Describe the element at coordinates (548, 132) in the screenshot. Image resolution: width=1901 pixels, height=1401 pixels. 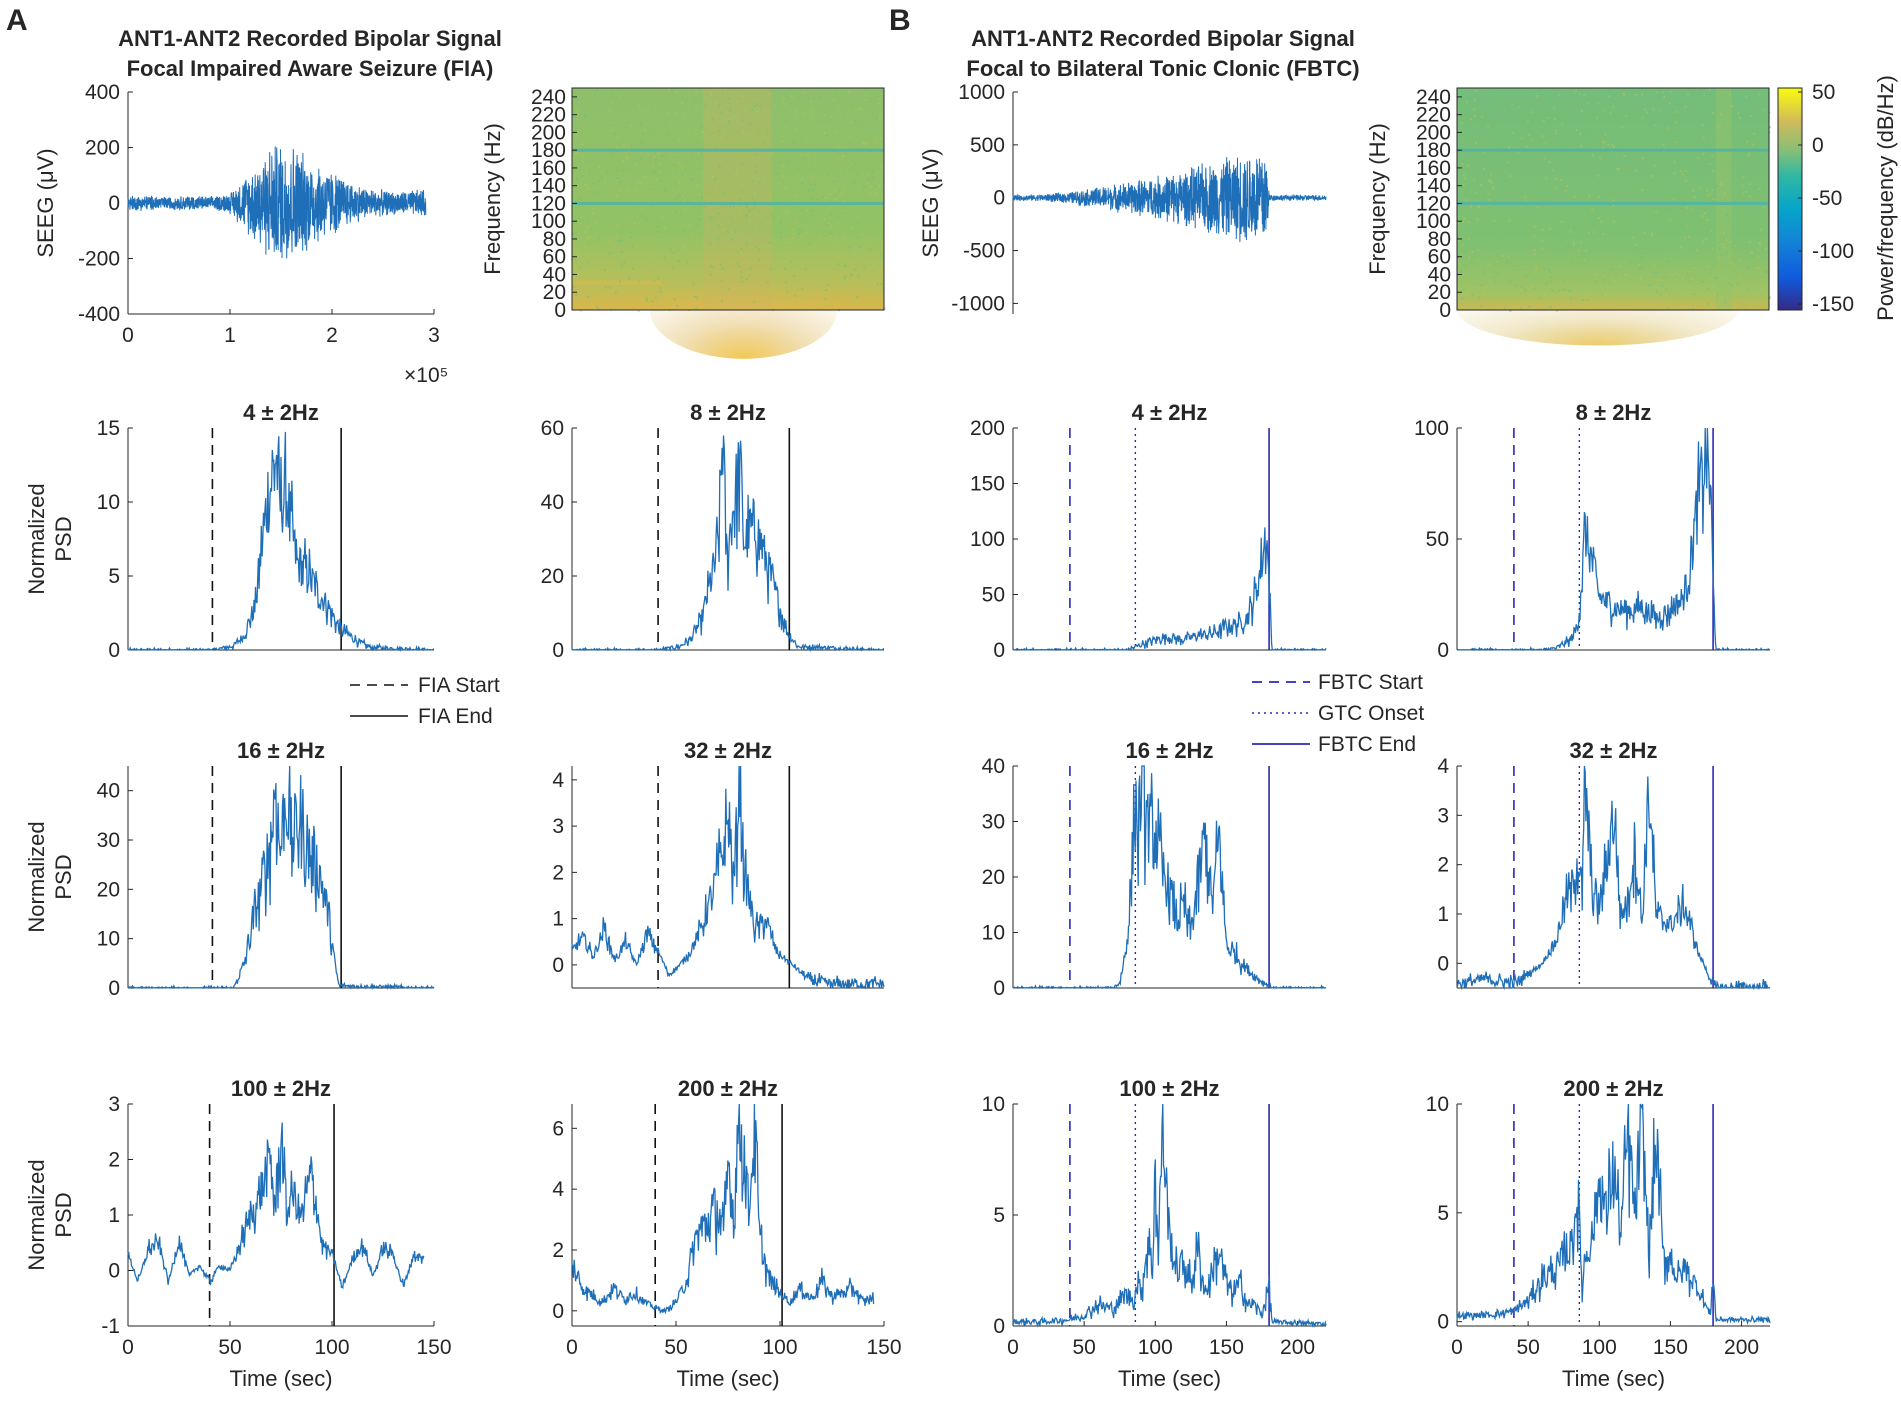
I see `specA-ytick-label: 200` at that location.